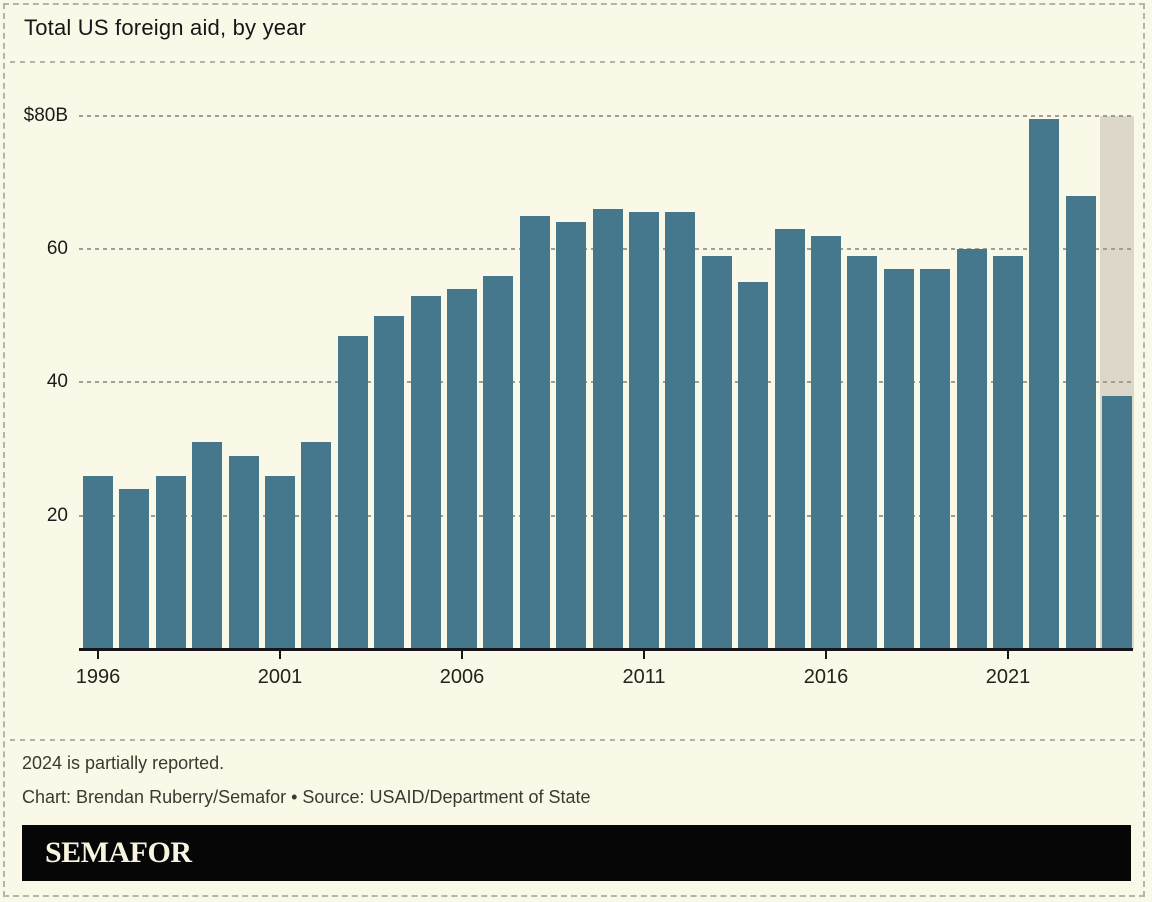  I want to click on semafor-logo-text: SEMAFOR, so click(118, 852).